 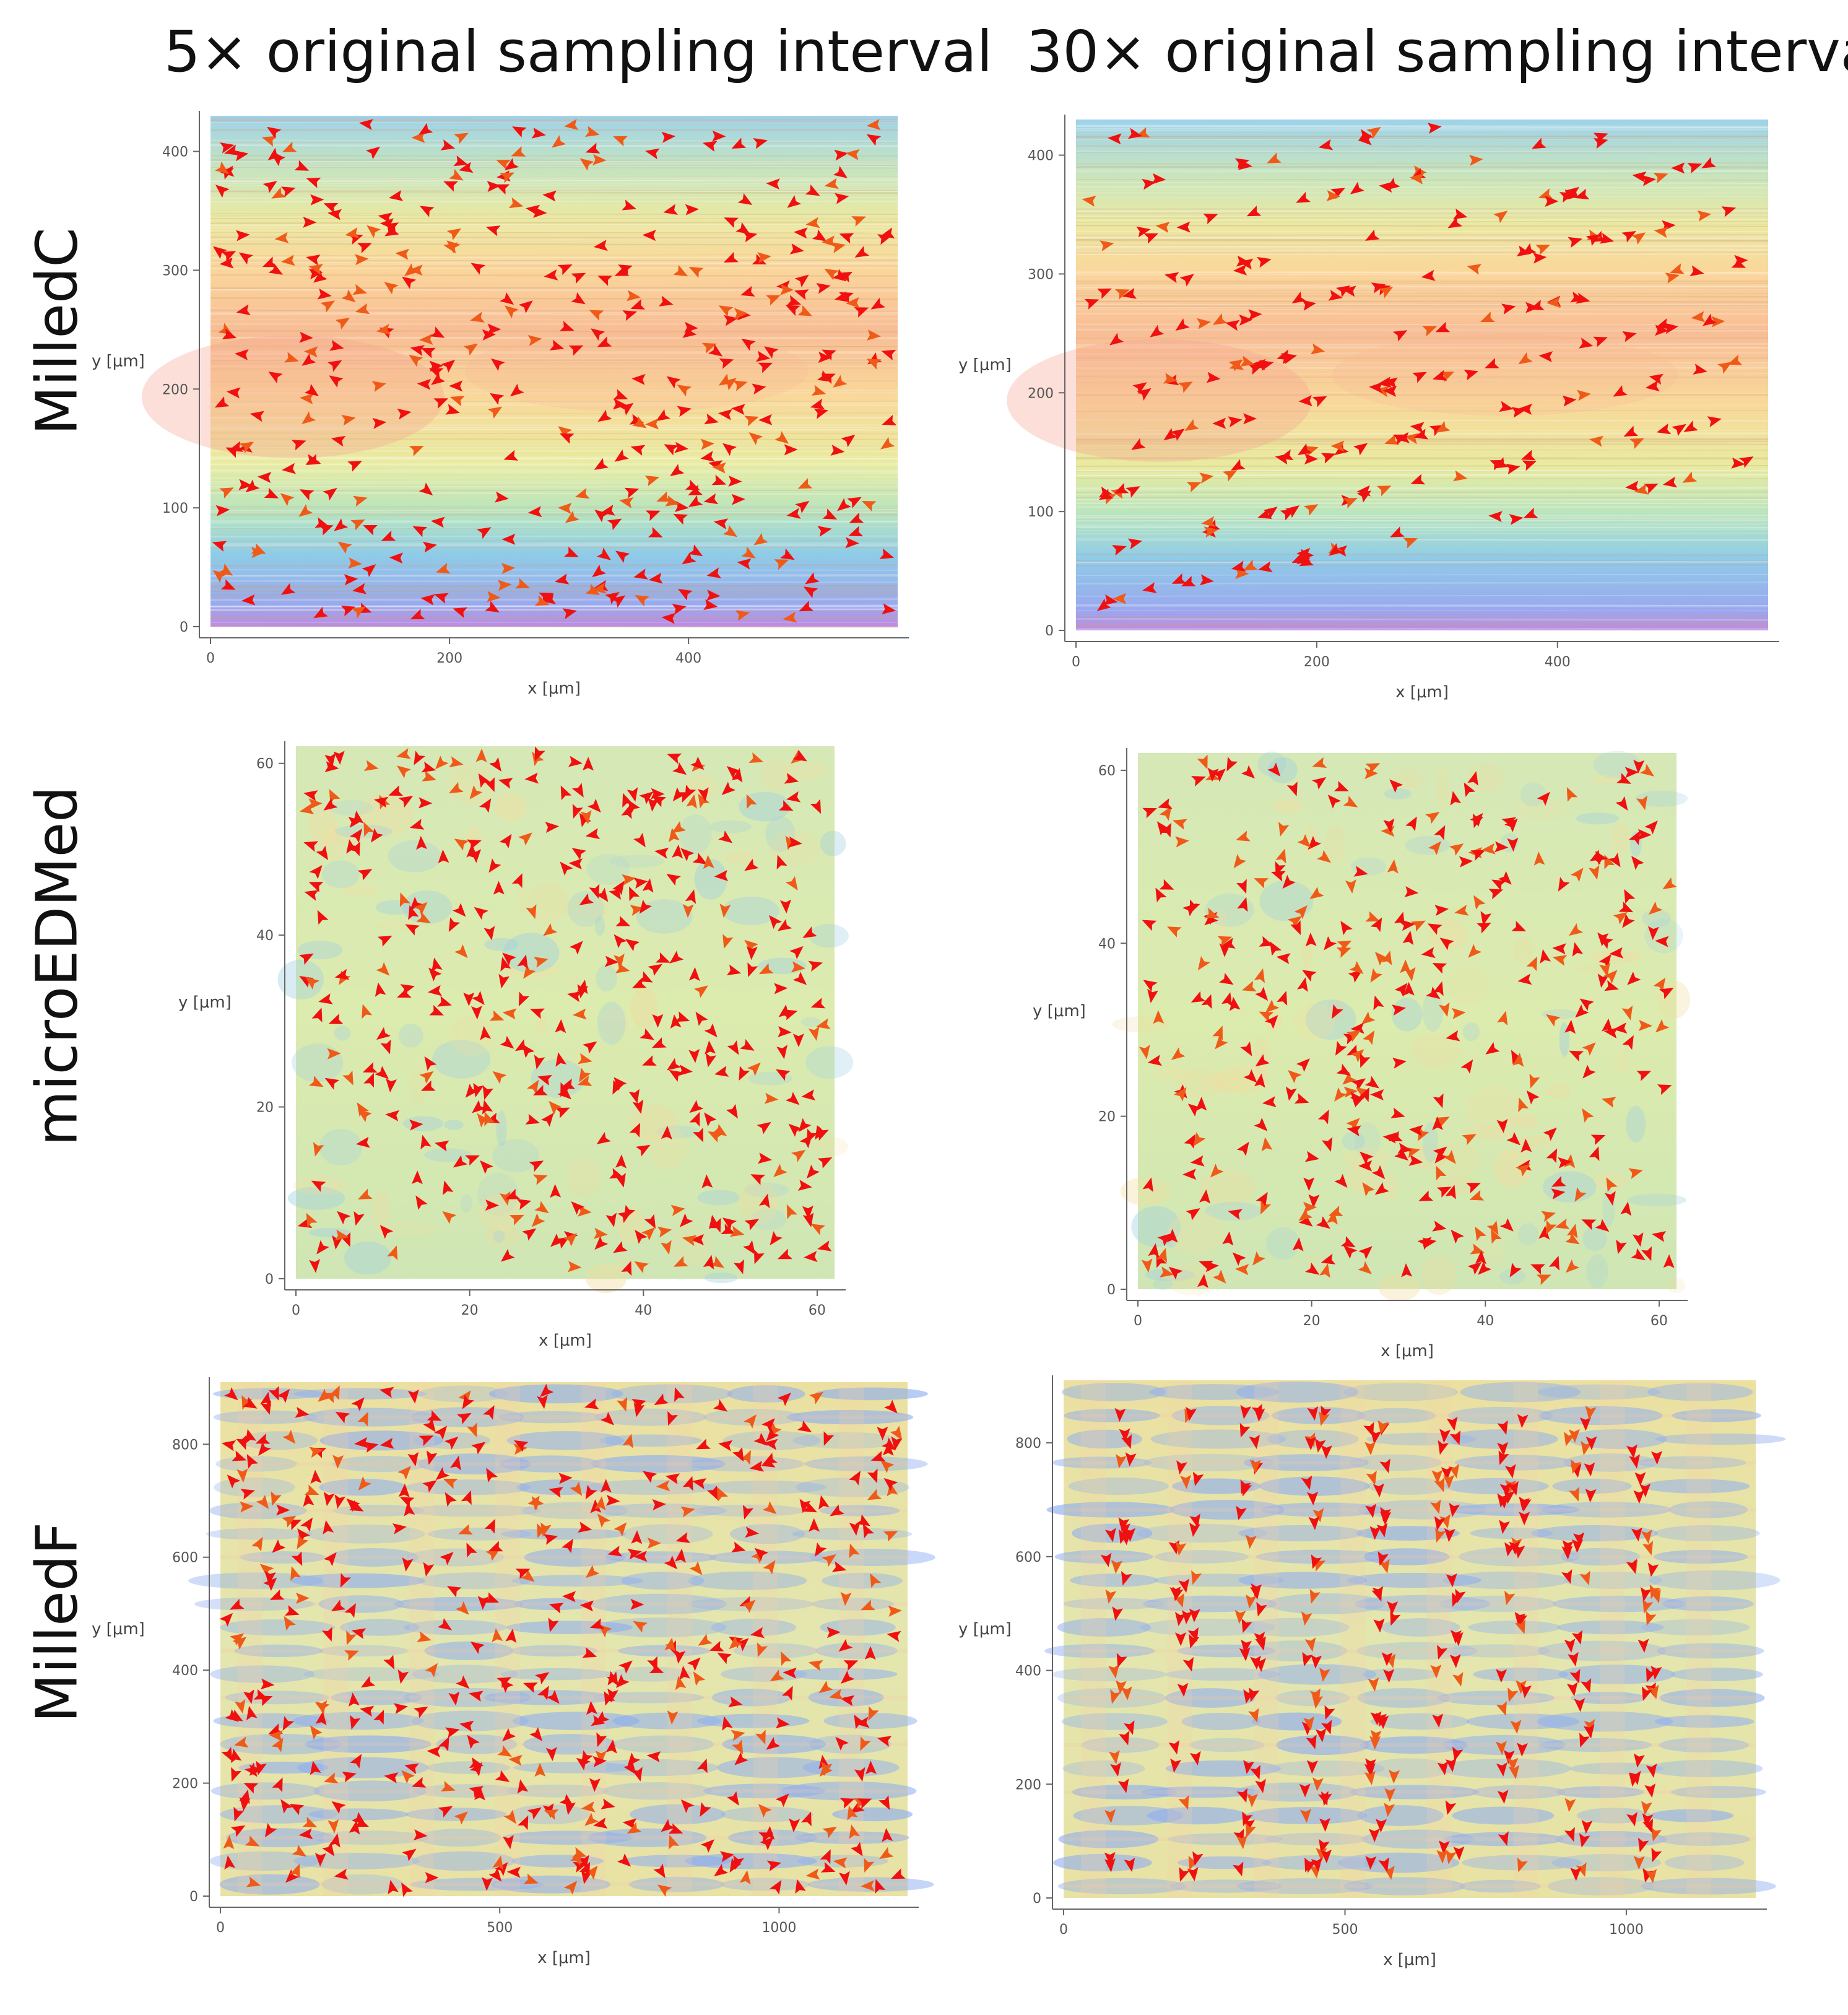 I want to click on x-tick-label: 400, so click(x=1558, y=662).